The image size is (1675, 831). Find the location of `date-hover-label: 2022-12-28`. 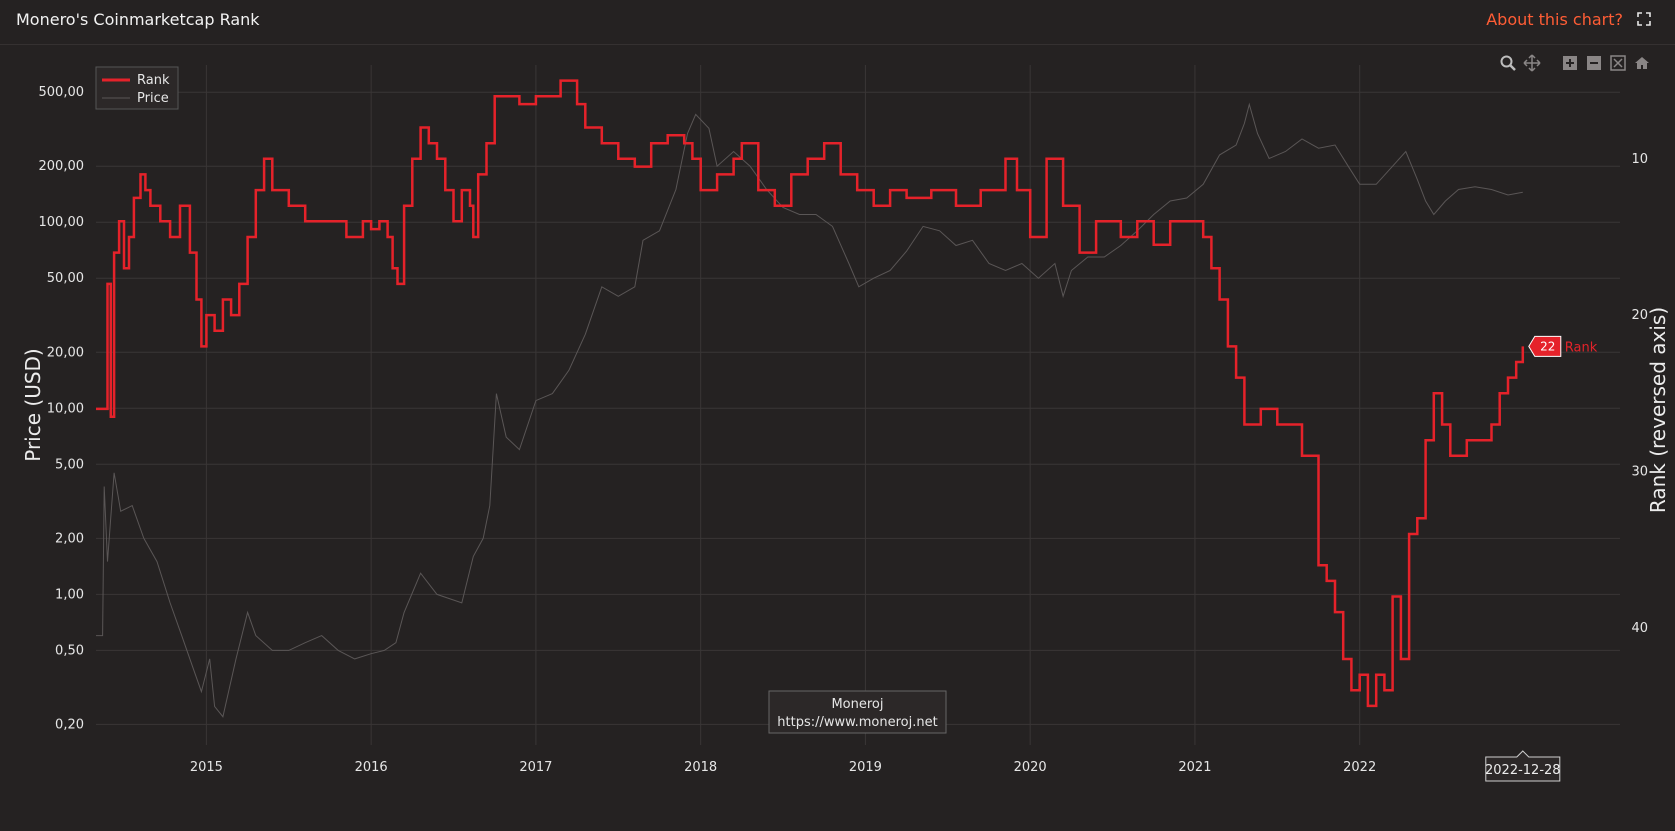

date-hover-label: 2022-12-28 is located at coordinates (1523, 766).